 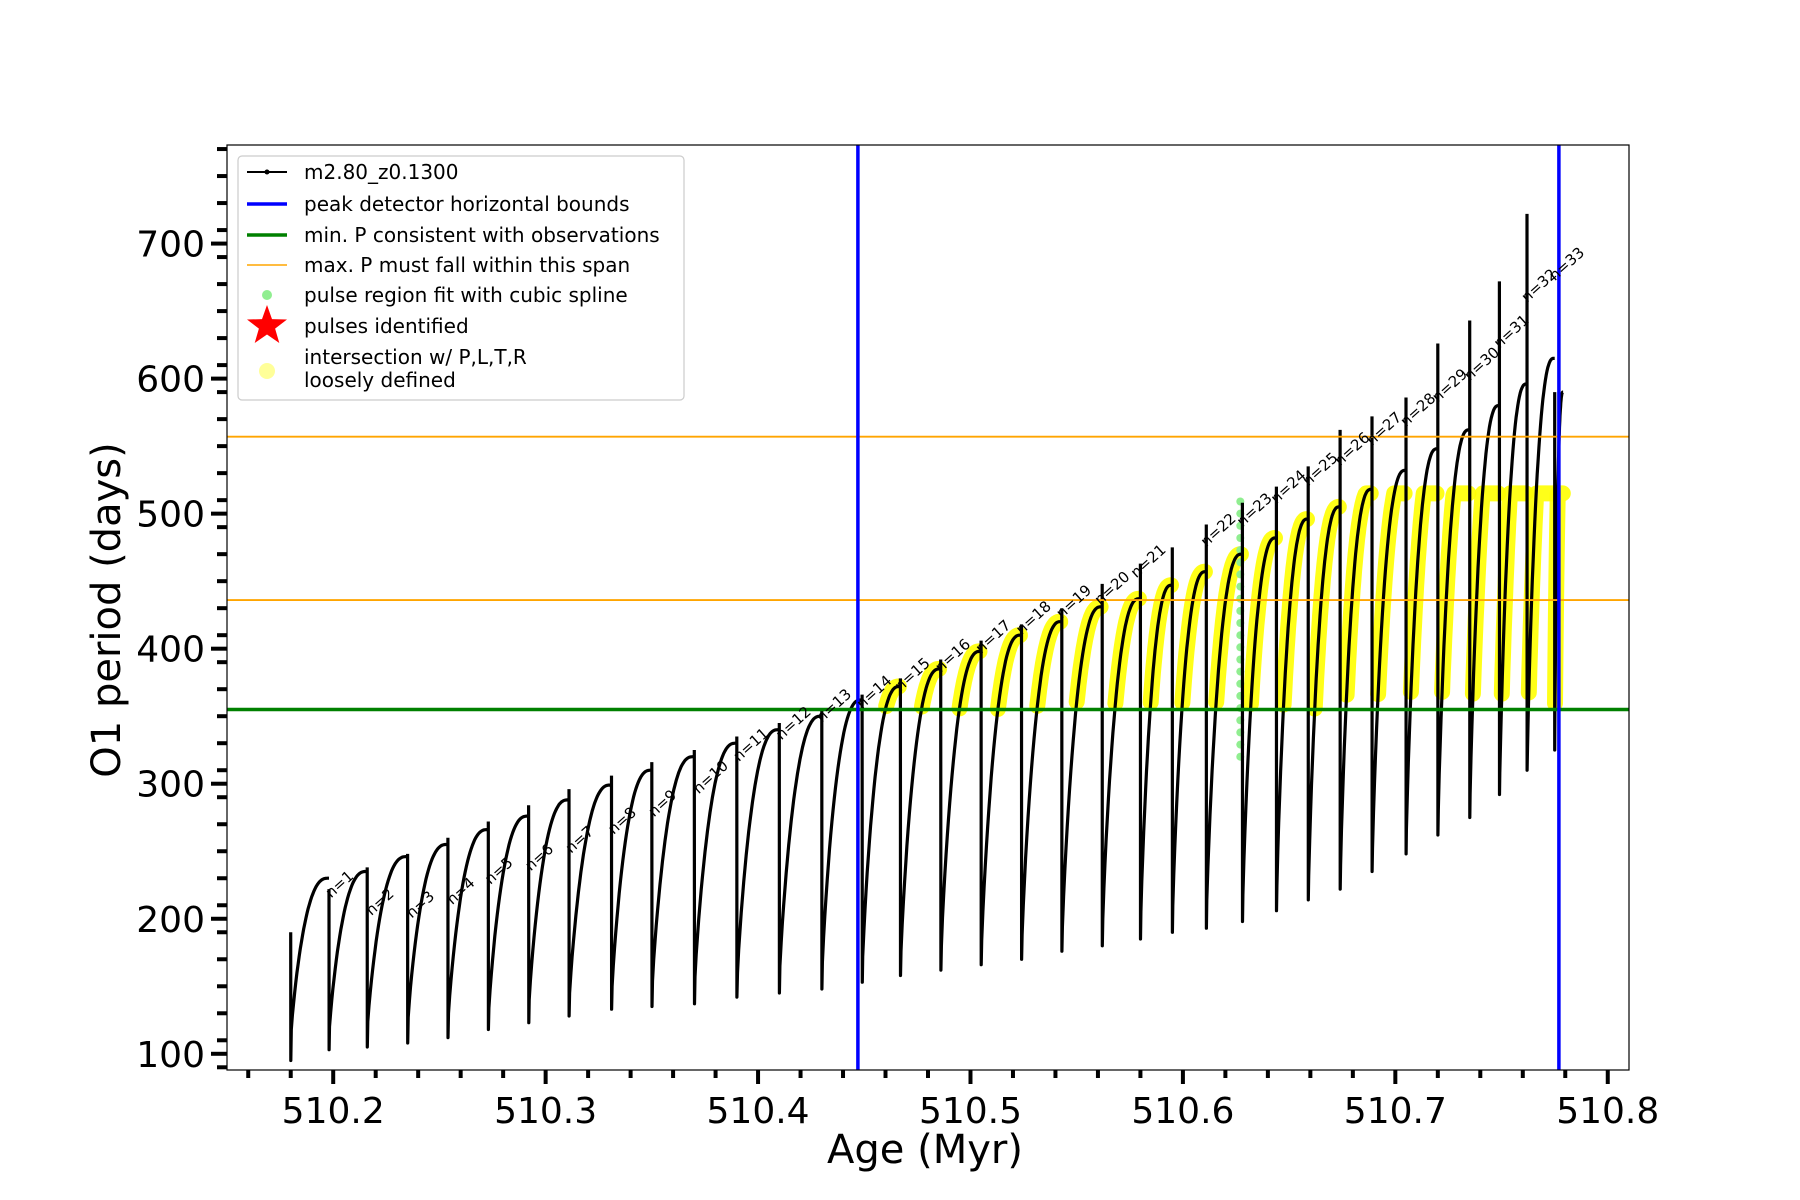 What do you see at coordinates (386, 326) in the screenshot?
I see `legend-label: pulses identified` at bounding box center [386, 326].